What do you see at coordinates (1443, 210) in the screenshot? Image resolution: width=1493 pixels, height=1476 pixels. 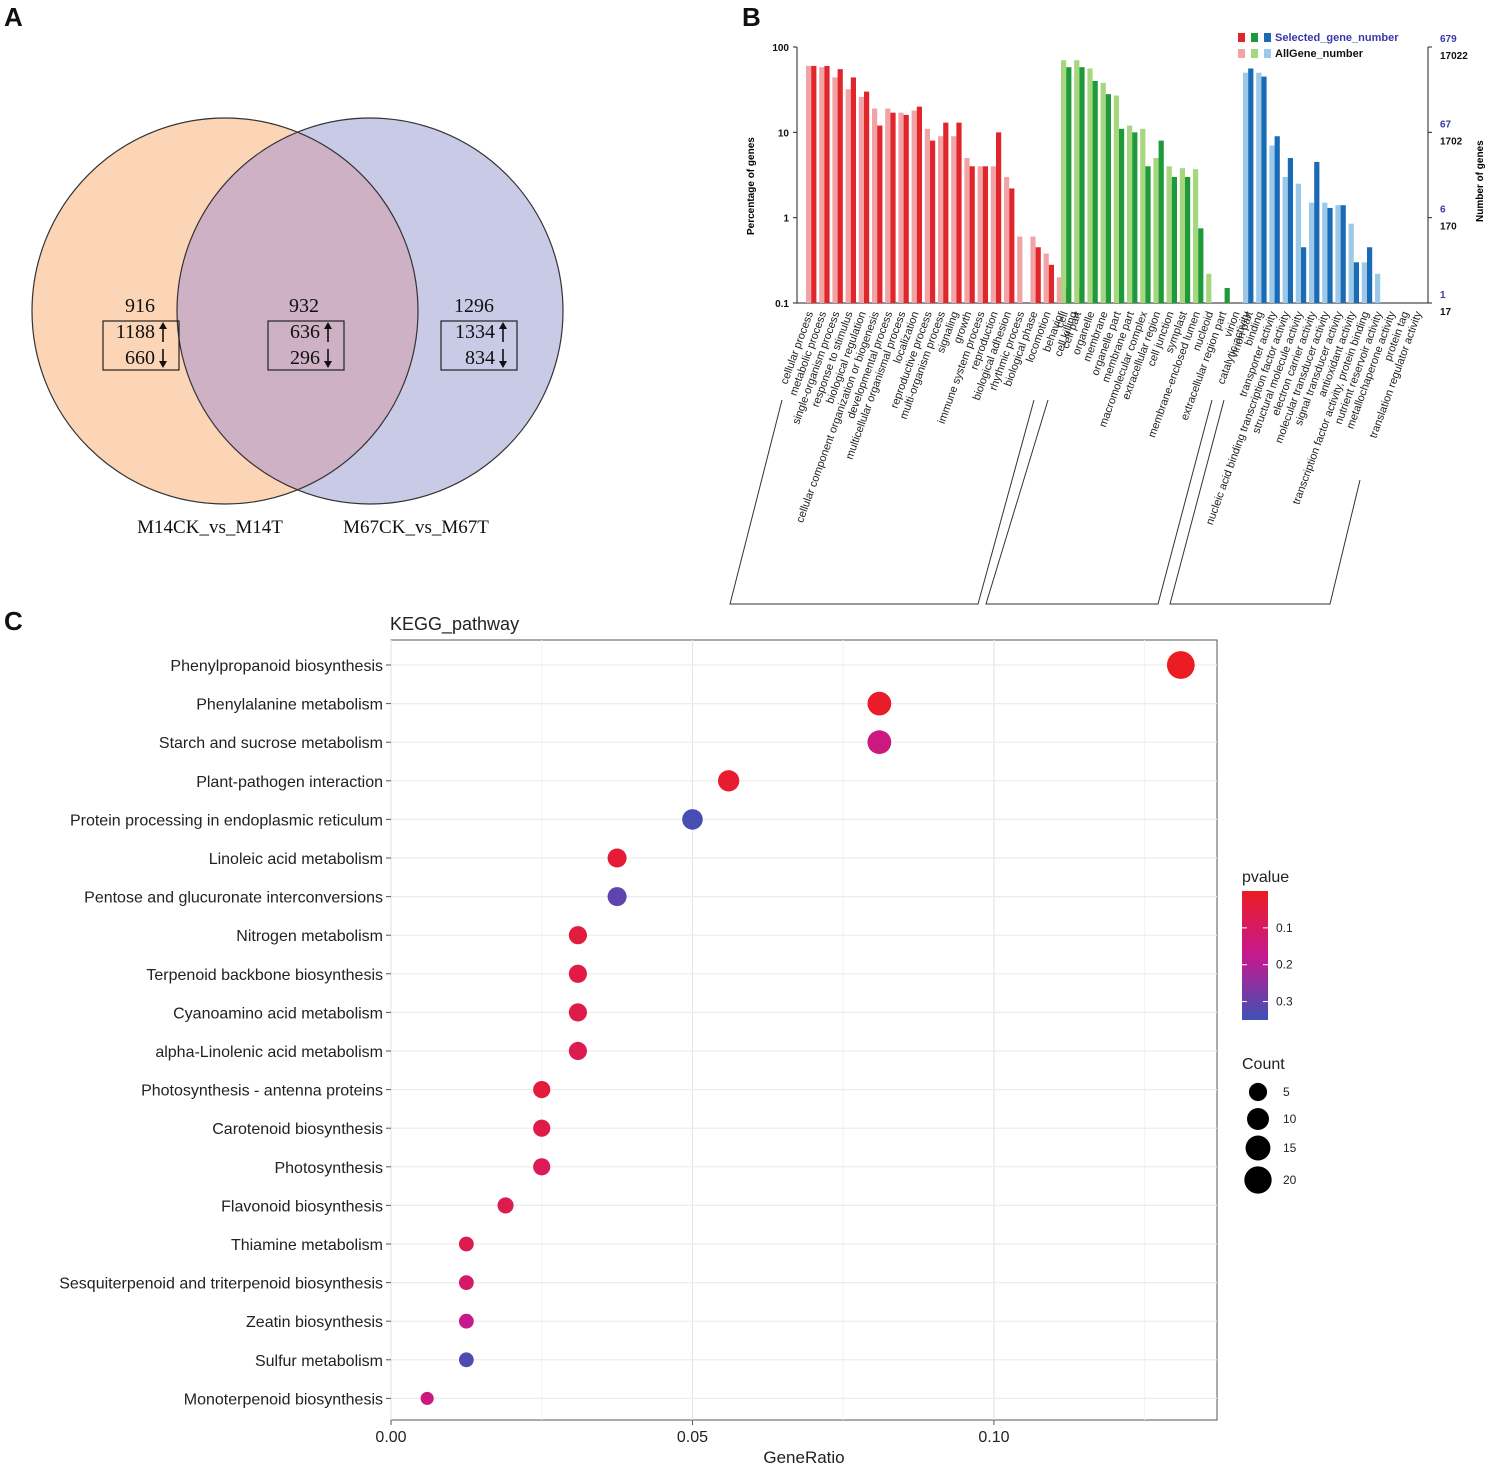 I see `go-y2tick-selected: 6` at bounding box center [1443, 210].